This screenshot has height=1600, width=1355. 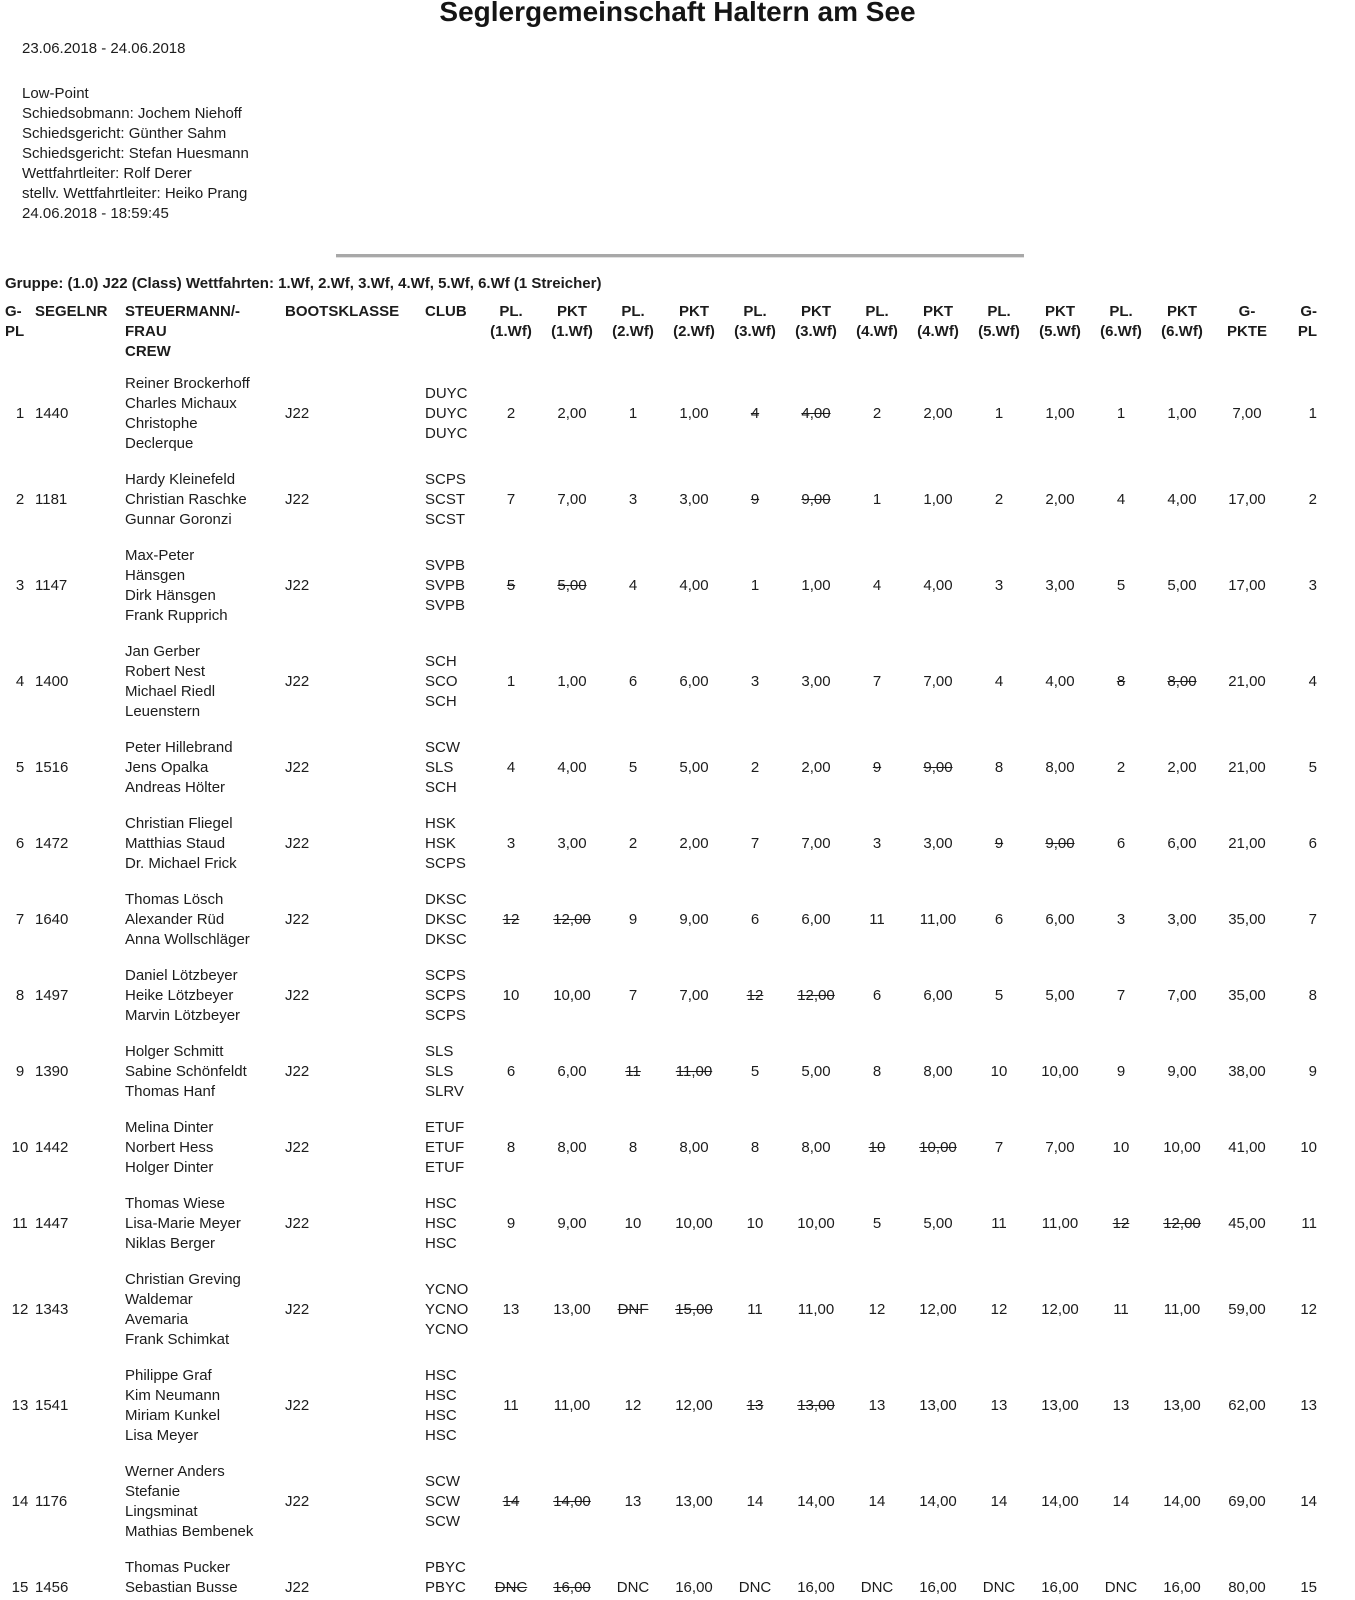 I want to click on club-line: HSK, so click(x=440, y=823).